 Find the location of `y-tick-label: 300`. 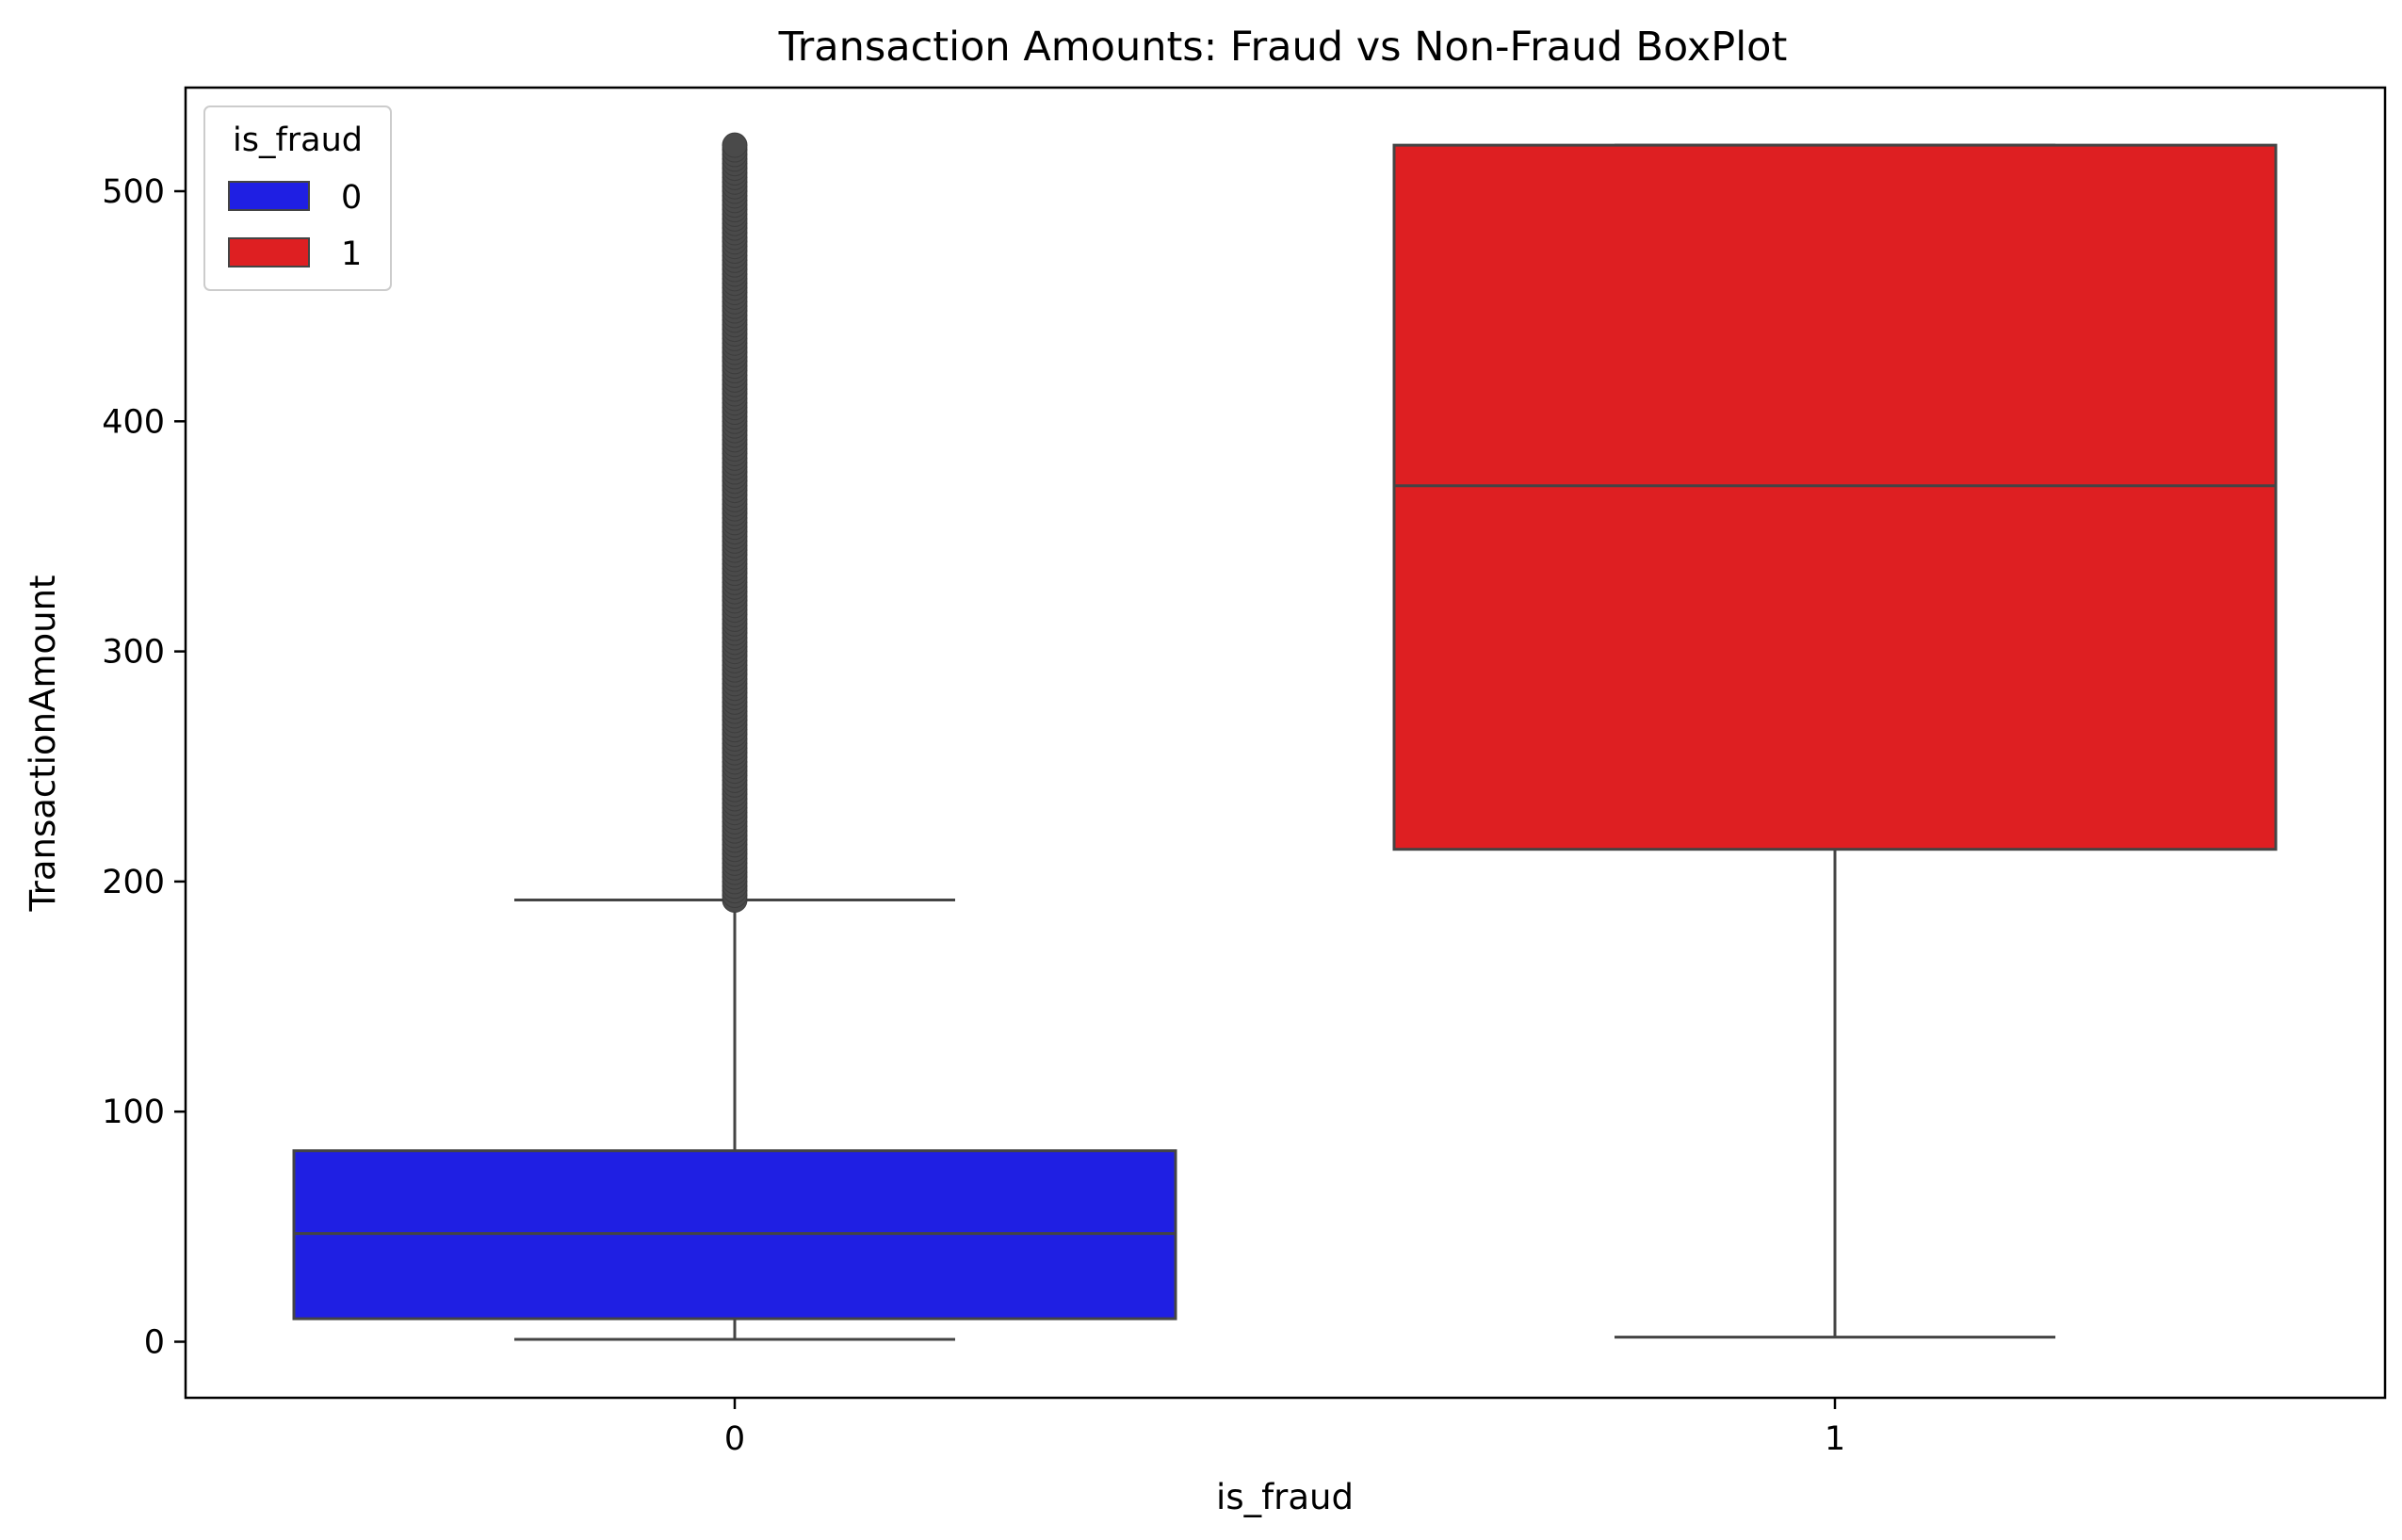

y-tick-label: 300 is located at coordinates (133, 653).